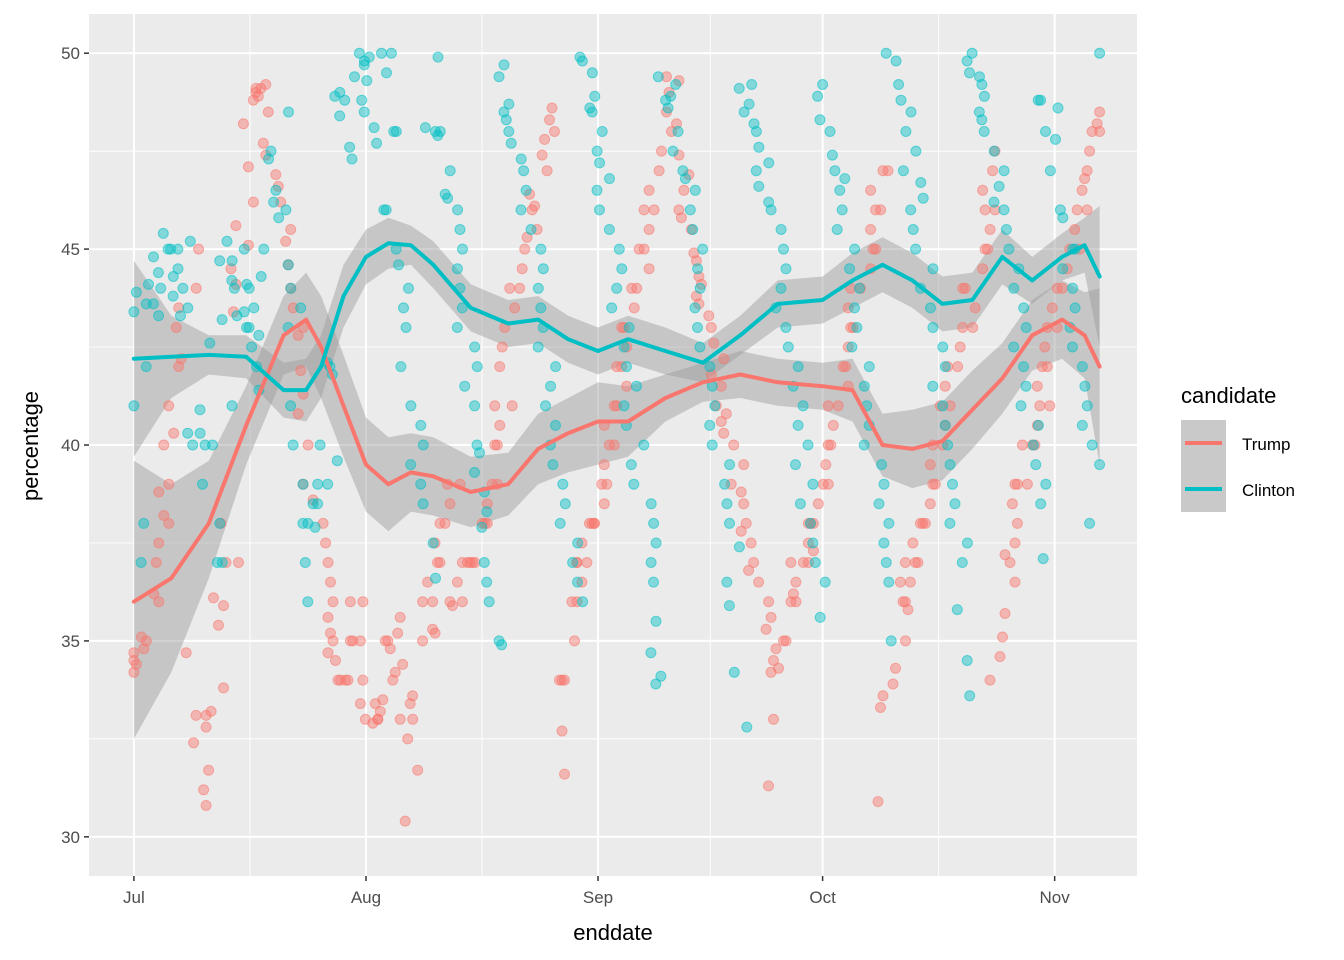 Image resolution: width=1344 pixels, height=960 pixels. I want to click on x-tick-label: Jul, so click(134, 897).